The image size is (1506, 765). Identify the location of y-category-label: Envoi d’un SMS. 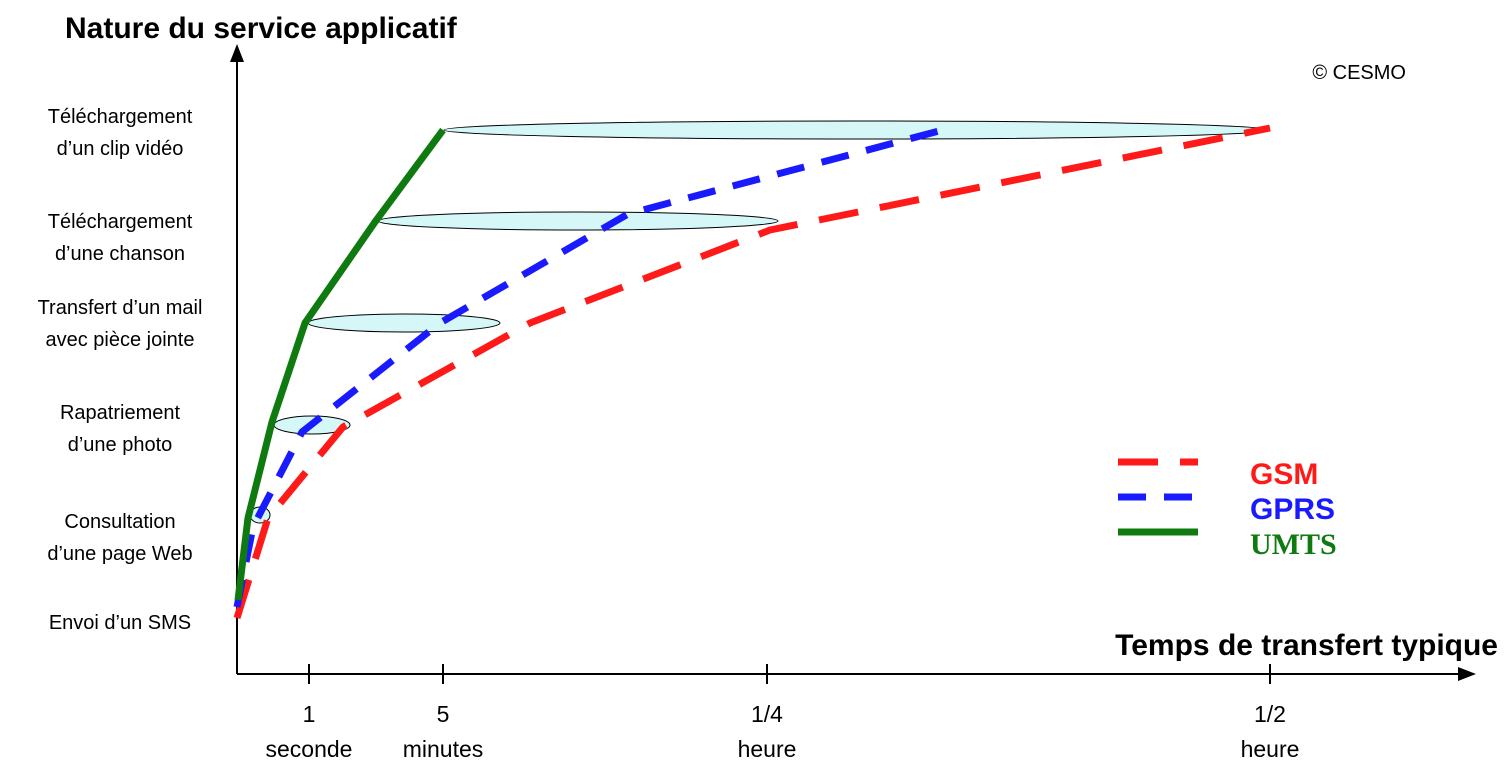
(120, 623).